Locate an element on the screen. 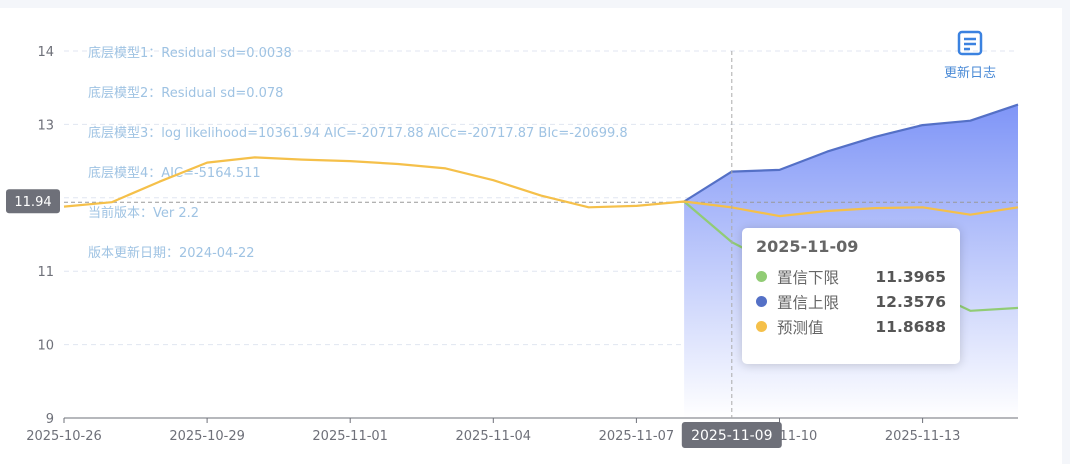  document-icon is located at coordinates (970, 43).